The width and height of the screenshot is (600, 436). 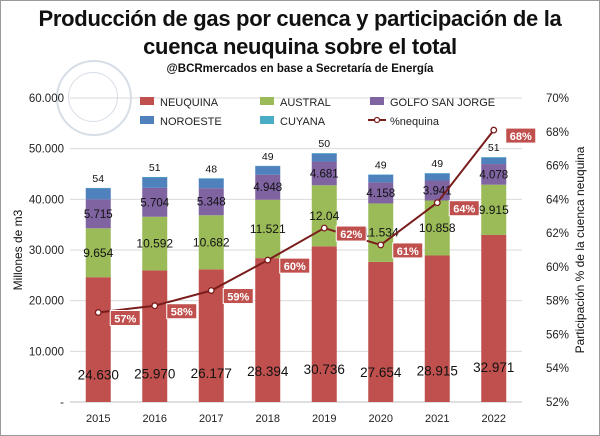 What do you see at coordinates (381, 419) in the screenshot?
I see `x-tick-label: 2020` at bounding box center [381, 419].